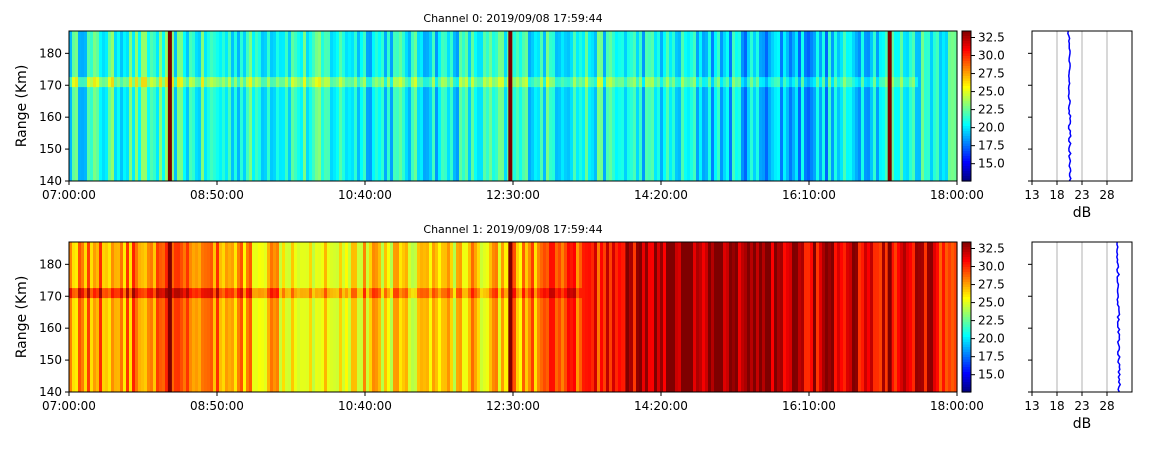 The height and width of the screenshot is (450, 1150). Describe the element at coordinates (22, 106) in the screenshot. I see `y-axis-label: Range (Km)` at that location.